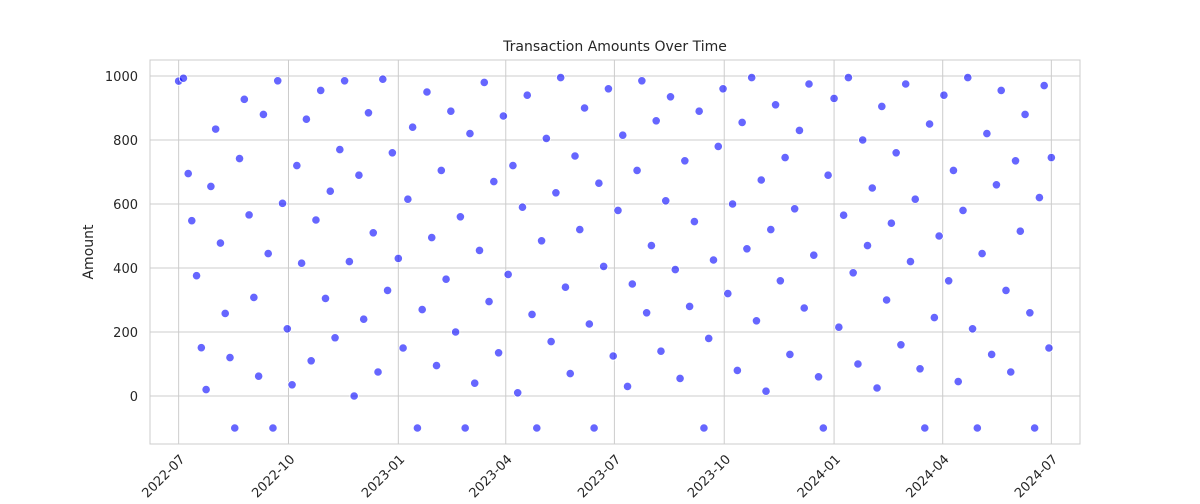 The height and width of the screenshot is (504, 1200). What do you see at coordinates (614, 47) in the screenshot?
I see `chart-title: Transaction Amounts Over Time` at bounding box center [614, 47].